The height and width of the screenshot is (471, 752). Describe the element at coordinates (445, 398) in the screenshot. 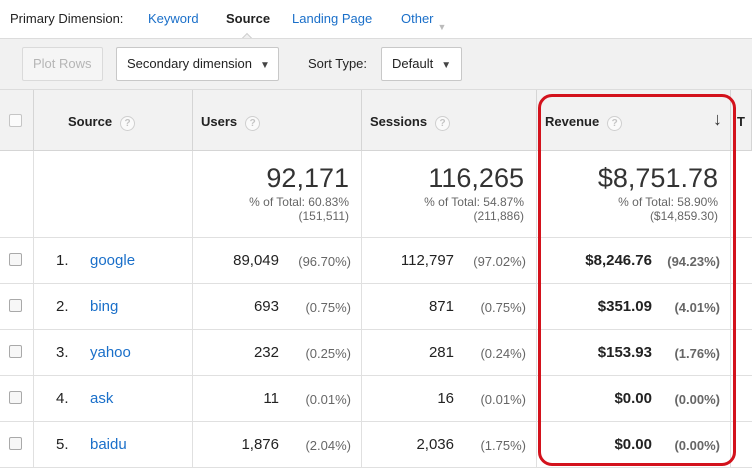

I see `sessions-value: 16` at that location.